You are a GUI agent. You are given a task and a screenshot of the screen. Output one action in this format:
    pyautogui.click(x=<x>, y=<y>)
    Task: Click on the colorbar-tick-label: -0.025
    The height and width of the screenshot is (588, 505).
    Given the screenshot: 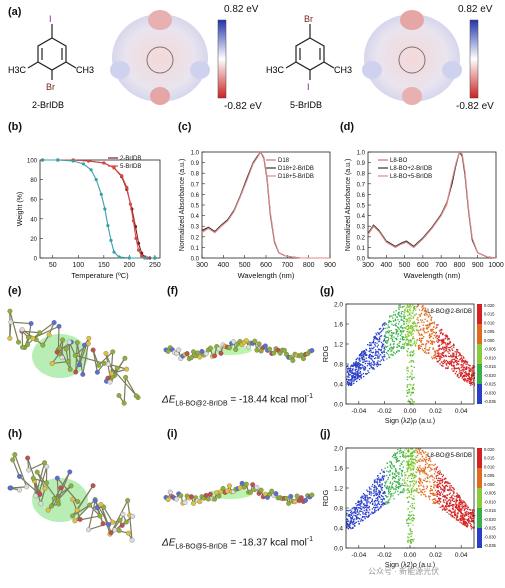 What is the action you would take?
    pyautogui.click(x=490, y=384)
    